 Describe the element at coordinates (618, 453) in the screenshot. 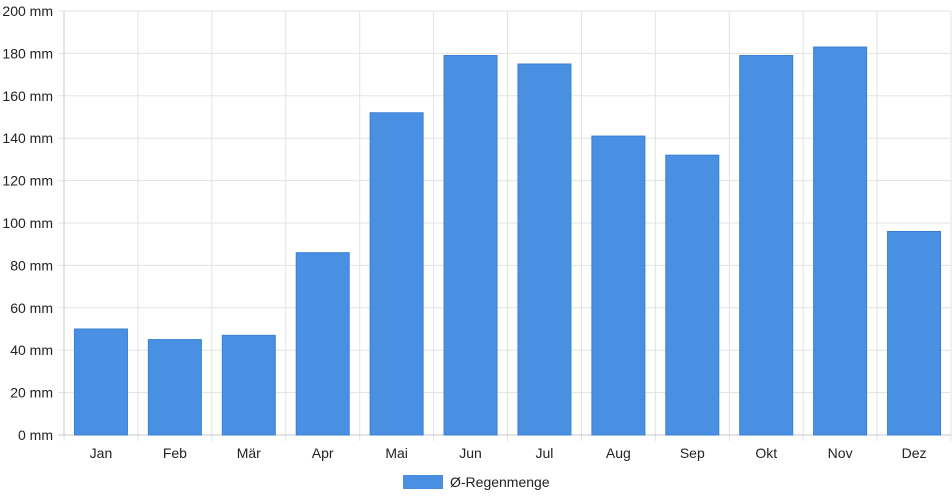

I see `x-tick-label: Aug` at that location.